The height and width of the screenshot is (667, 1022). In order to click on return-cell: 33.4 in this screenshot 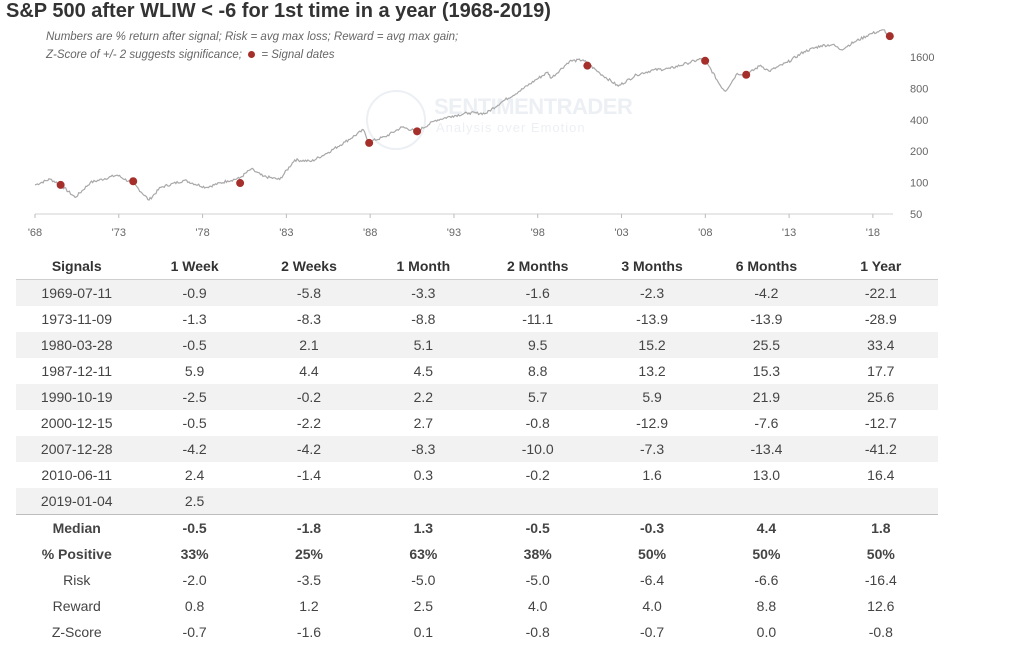, I will do `click(880, 345)`.